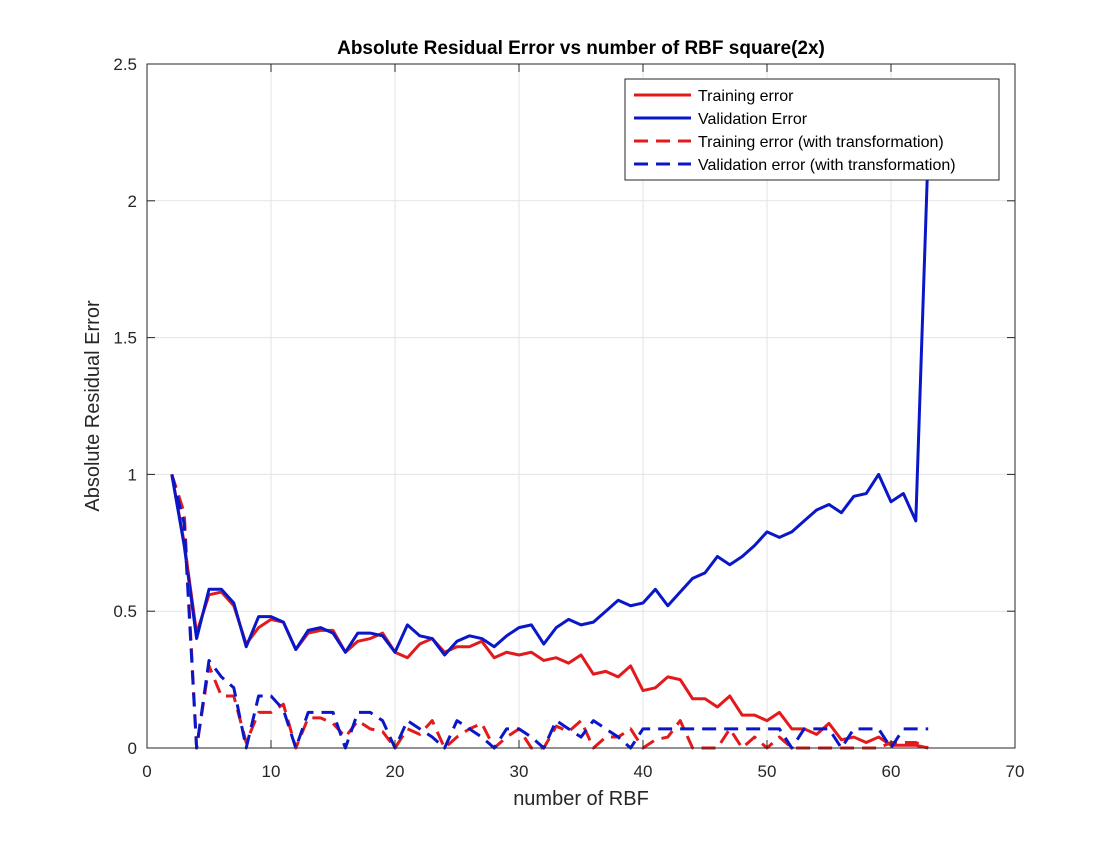 The width and height of the screenshot is (1120, 845). I want to click on x-tick-label: 70, so click(1015, 771).